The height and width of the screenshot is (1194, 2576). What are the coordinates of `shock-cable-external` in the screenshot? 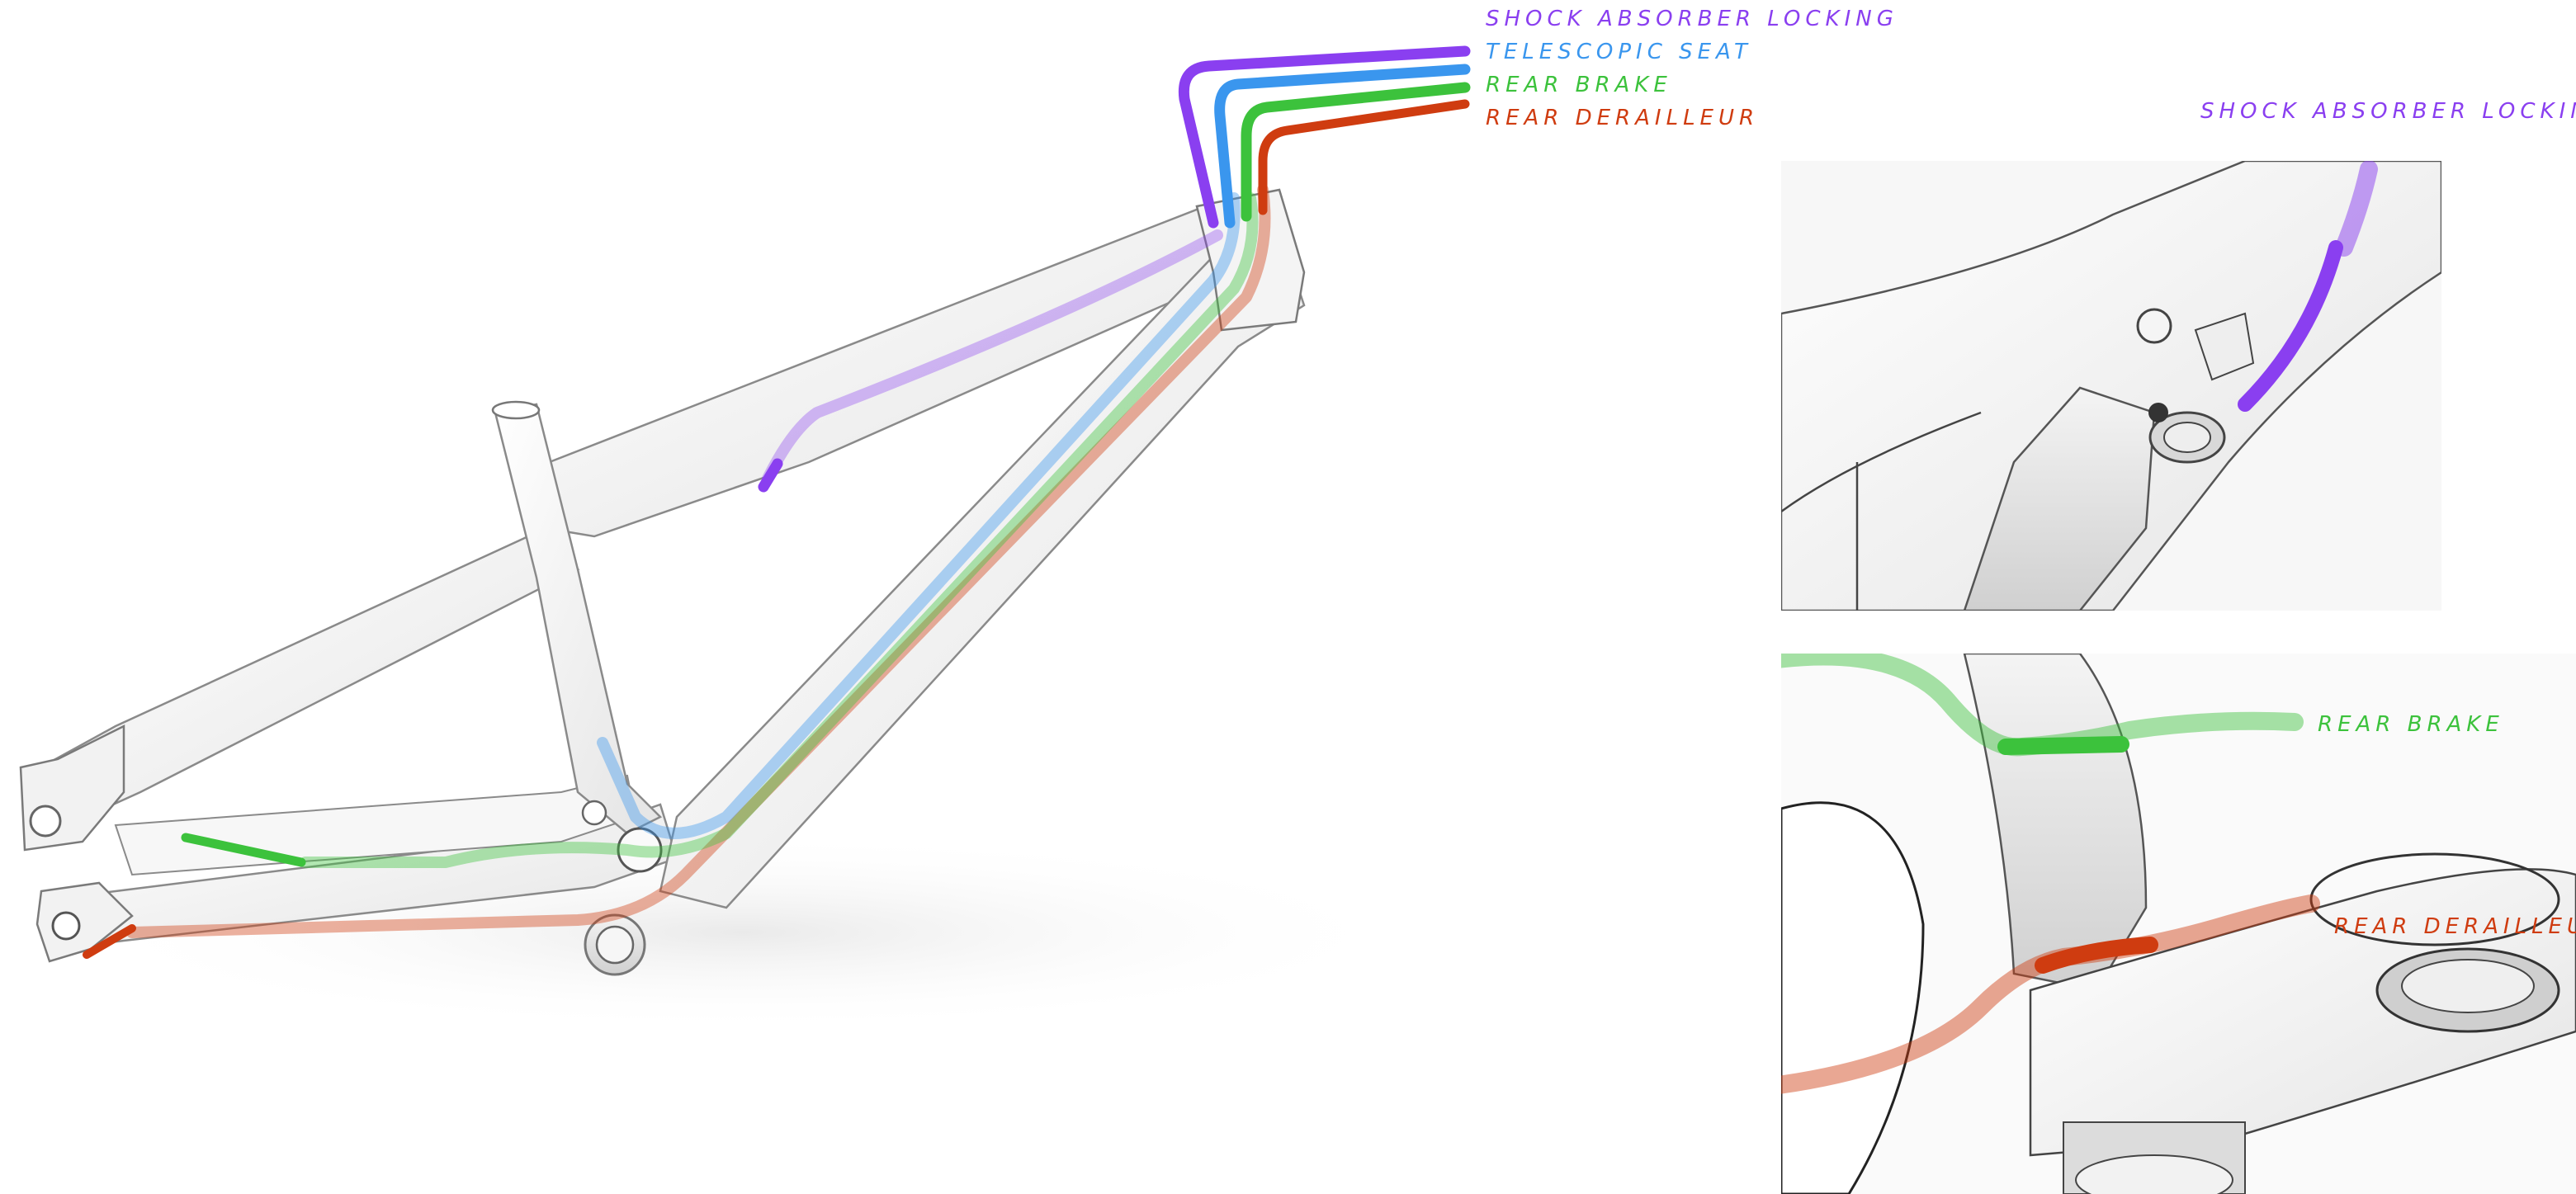 It's located at (1324, 137).